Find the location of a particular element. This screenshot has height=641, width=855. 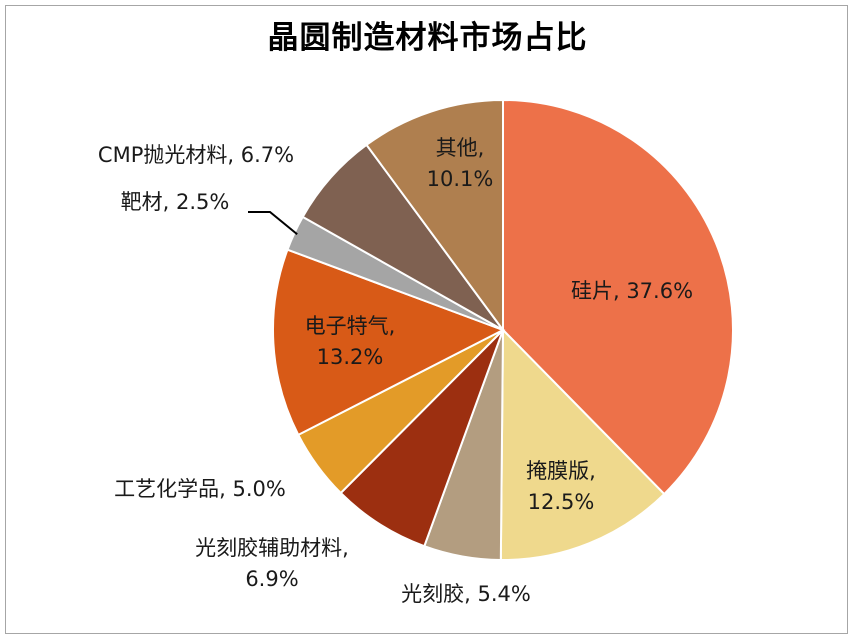

slice-label: 光刻胶, 5.4% is located at coordinates (466, 594).